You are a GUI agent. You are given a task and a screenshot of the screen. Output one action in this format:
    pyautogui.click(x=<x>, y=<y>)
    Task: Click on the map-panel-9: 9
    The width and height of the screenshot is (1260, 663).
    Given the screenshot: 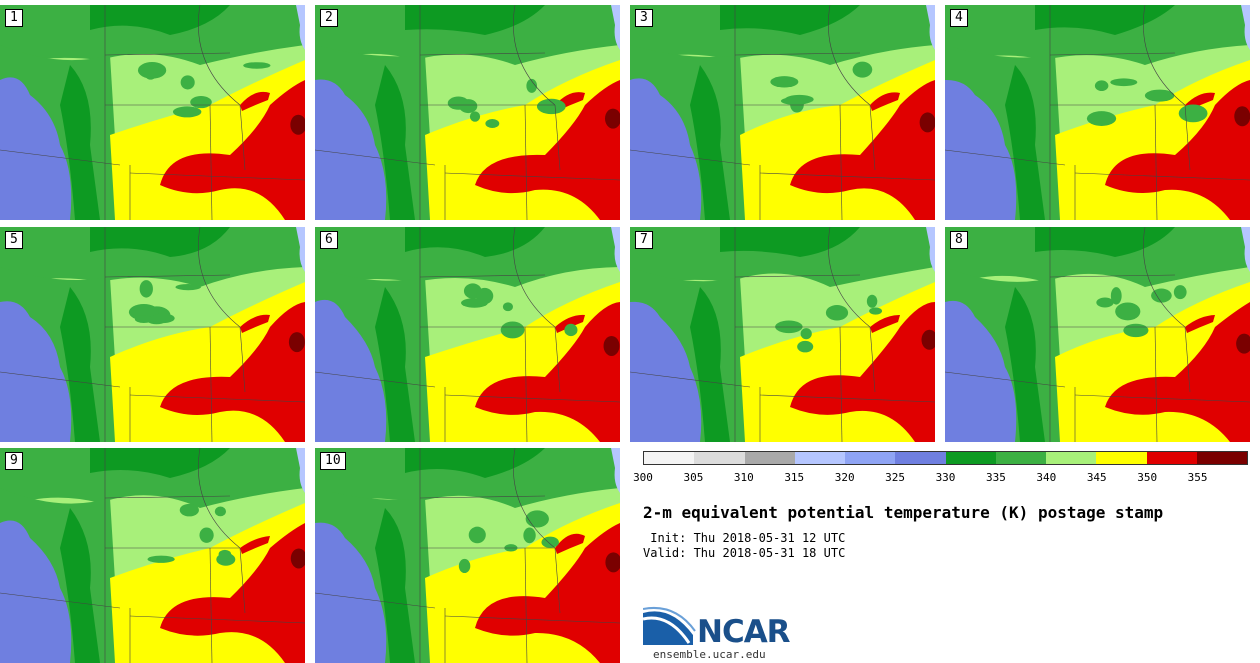 What is the action you would take?
    pyautogui.click(x=152, y=555)
    